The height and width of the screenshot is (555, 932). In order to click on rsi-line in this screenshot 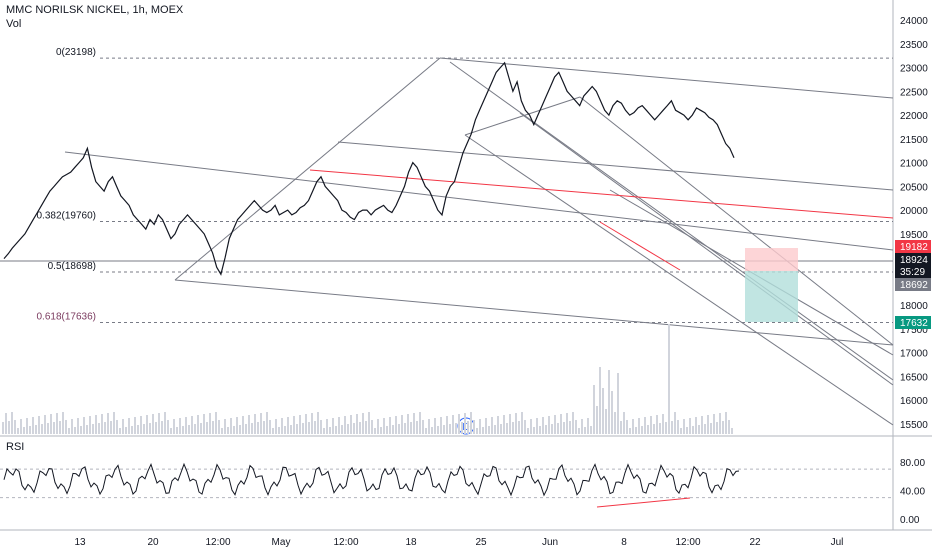, I will do `click(371, 479)`.